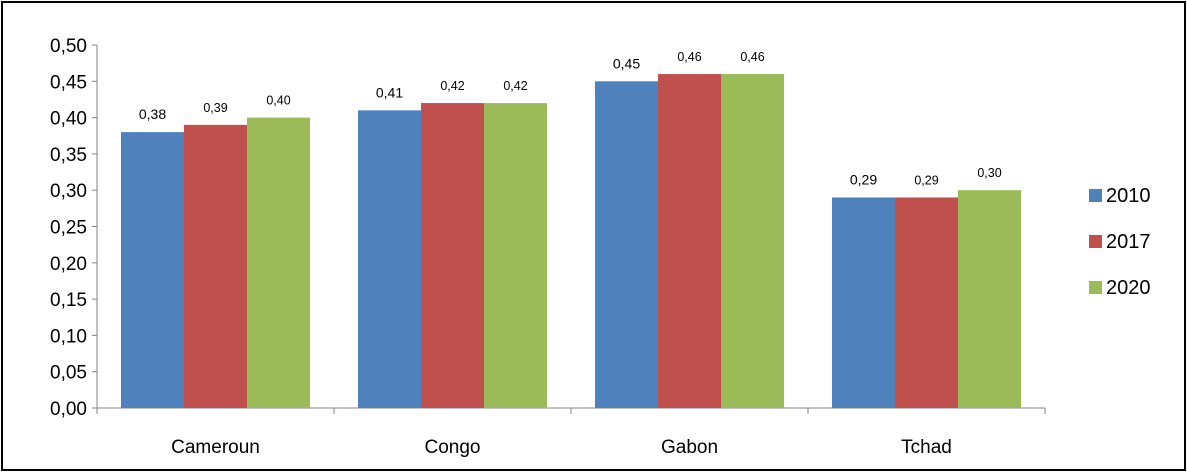 Image resolution: width=1187 pixels, height=473 pixels. What do you see at coordinates (215, 447) in the screenshot?
I see `x-tick-label: Cameroun` at bounding box center [215, 447].